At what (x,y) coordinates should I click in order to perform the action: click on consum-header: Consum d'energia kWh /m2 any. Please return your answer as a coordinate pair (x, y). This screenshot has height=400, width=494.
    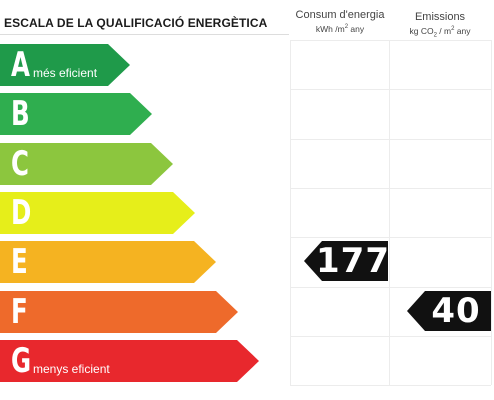
    Looking at the image, I should click on (340, 22).